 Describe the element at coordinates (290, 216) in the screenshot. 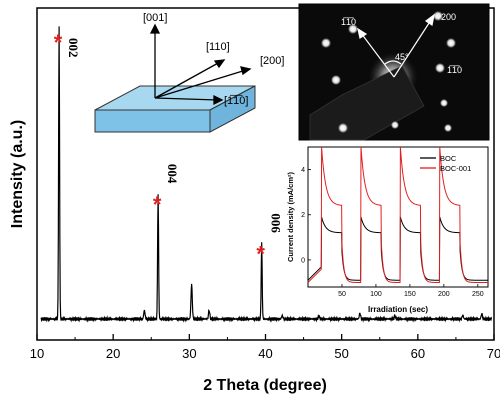

I see `inset-y-axis-title: Current density (mA/cm²)` at that location.